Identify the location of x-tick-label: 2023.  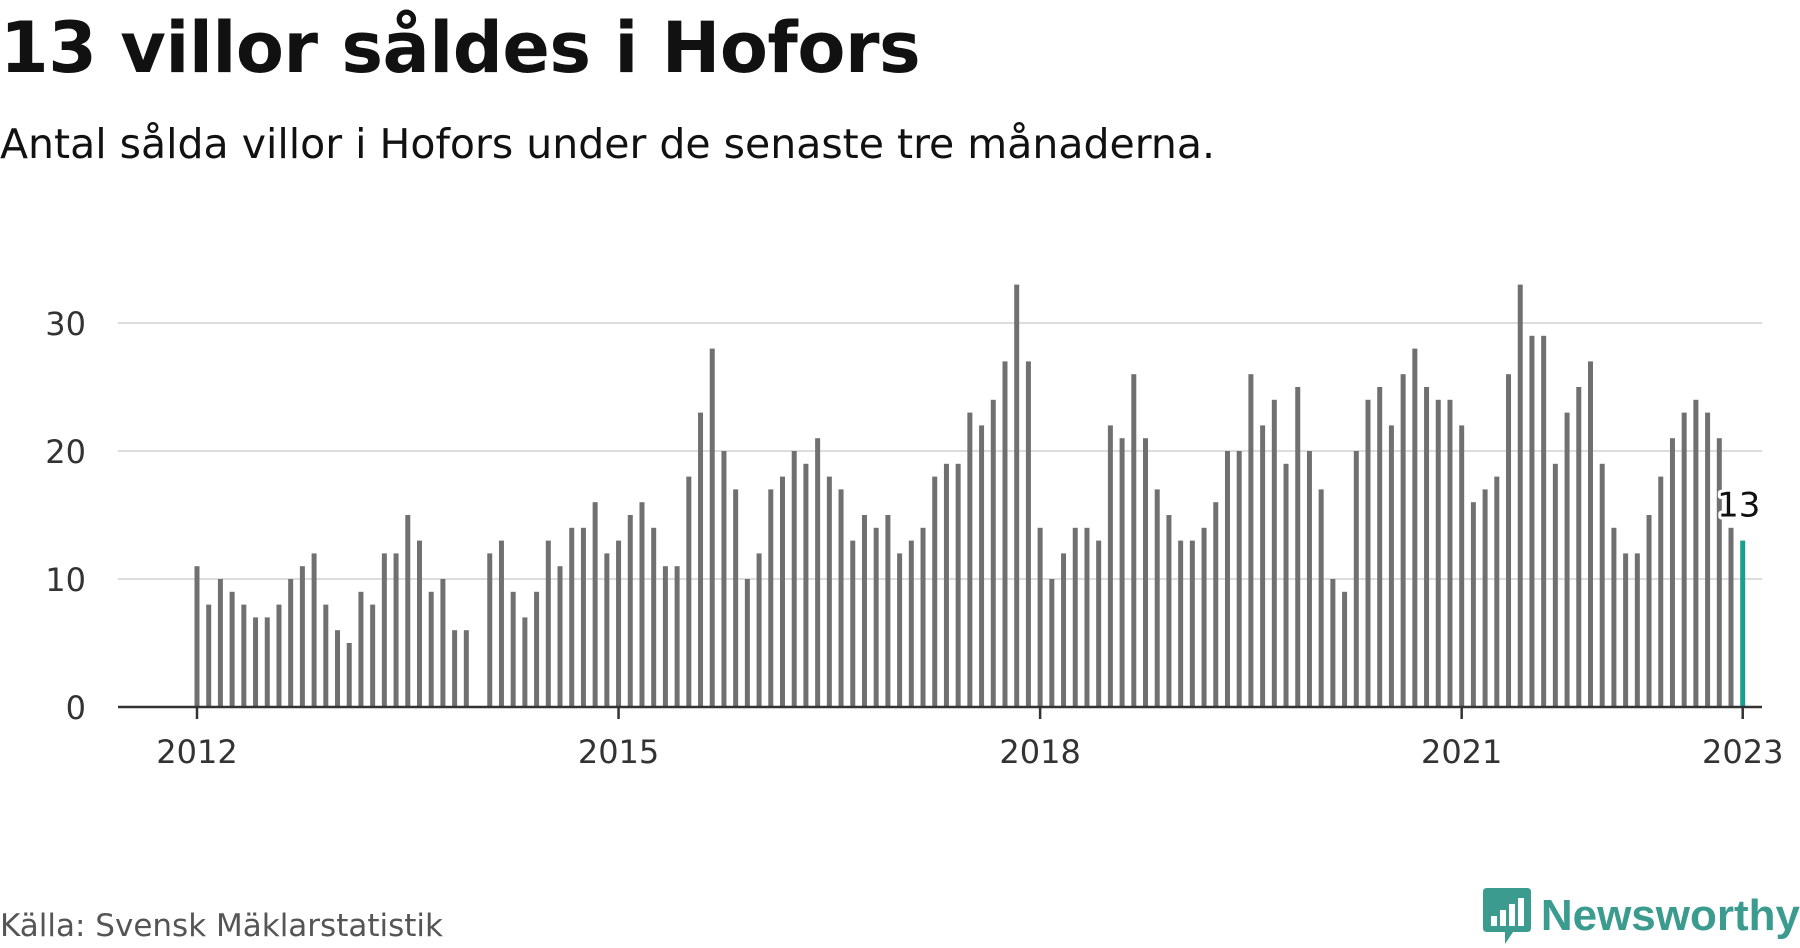
(1742, 752).